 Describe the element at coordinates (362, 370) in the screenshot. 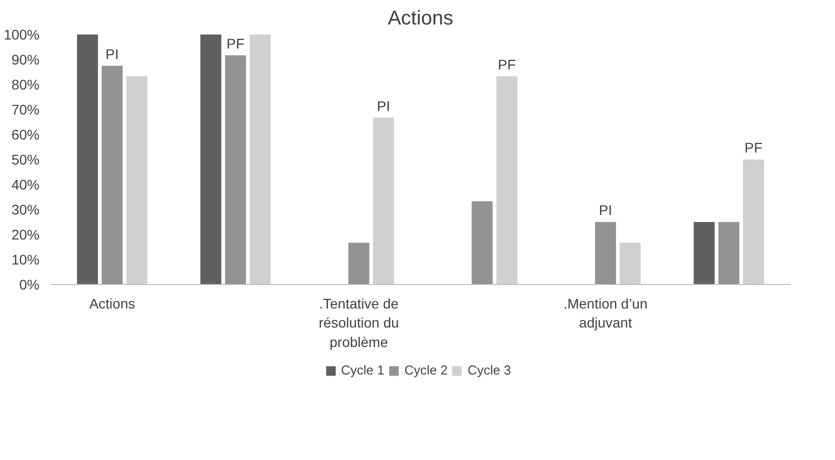

I see `legend-label: Cycle 1` at that location.